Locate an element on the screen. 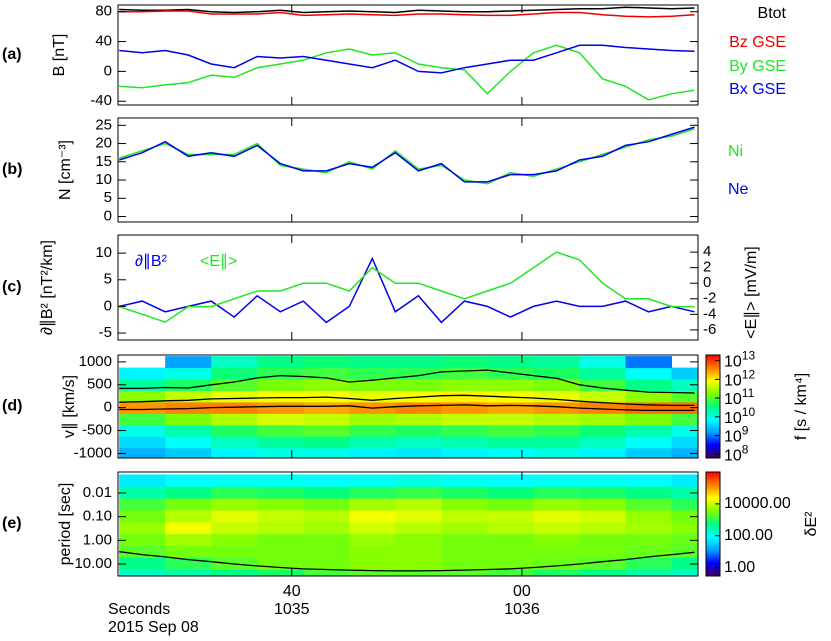  panel-label: (d) is located at coordinates (12, 406).